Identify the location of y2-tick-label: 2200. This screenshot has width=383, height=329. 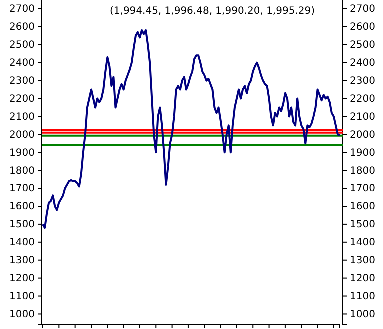
(363, 99).